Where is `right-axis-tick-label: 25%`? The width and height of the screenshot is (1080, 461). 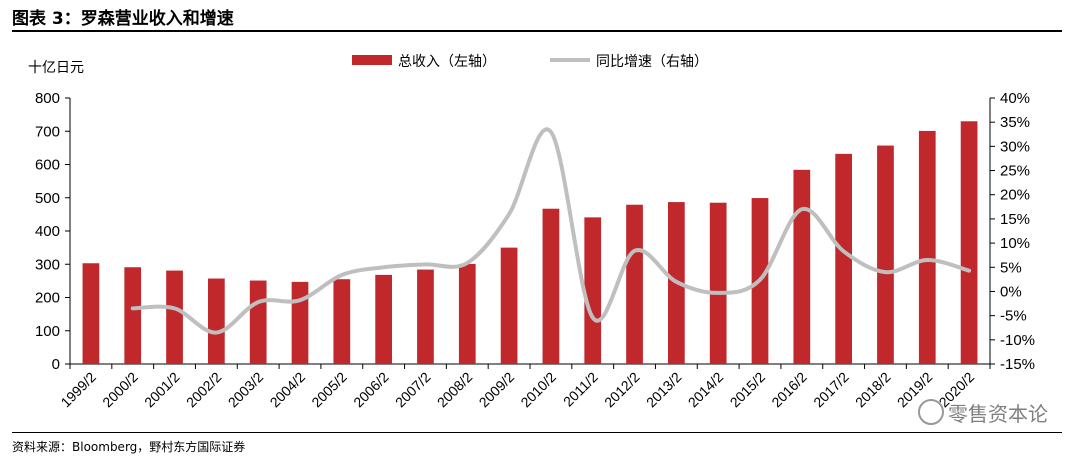 right-axis-tick-label: 25% is located at coordinates (1015, 171).